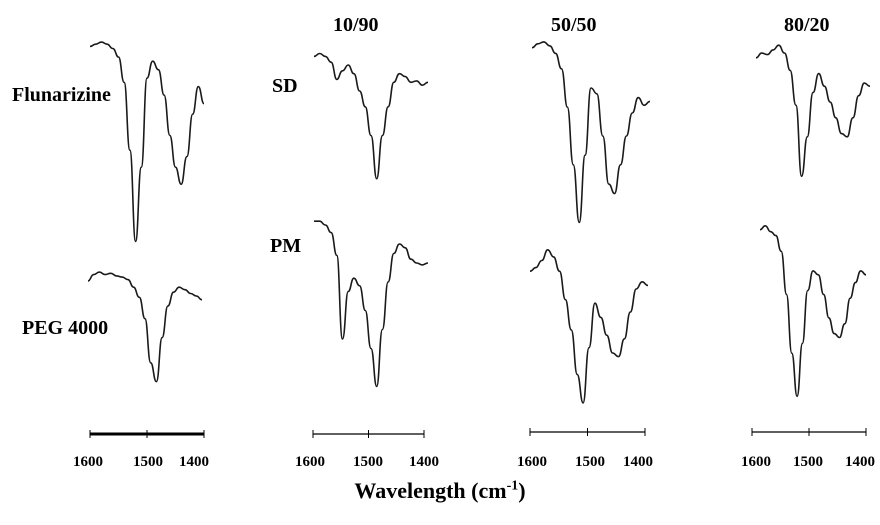 The height and width of the screenshot is (525, 880). I want to click on x-axis-title: Wavelength (cm-1), so click(440, 490).